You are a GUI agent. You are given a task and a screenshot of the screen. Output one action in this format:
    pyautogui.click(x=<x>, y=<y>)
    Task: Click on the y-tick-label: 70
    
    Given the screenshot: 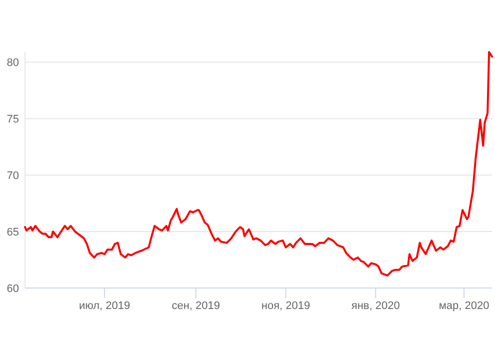 What is the action you would take?
    pyautogui.click(x=12, y=176)
    